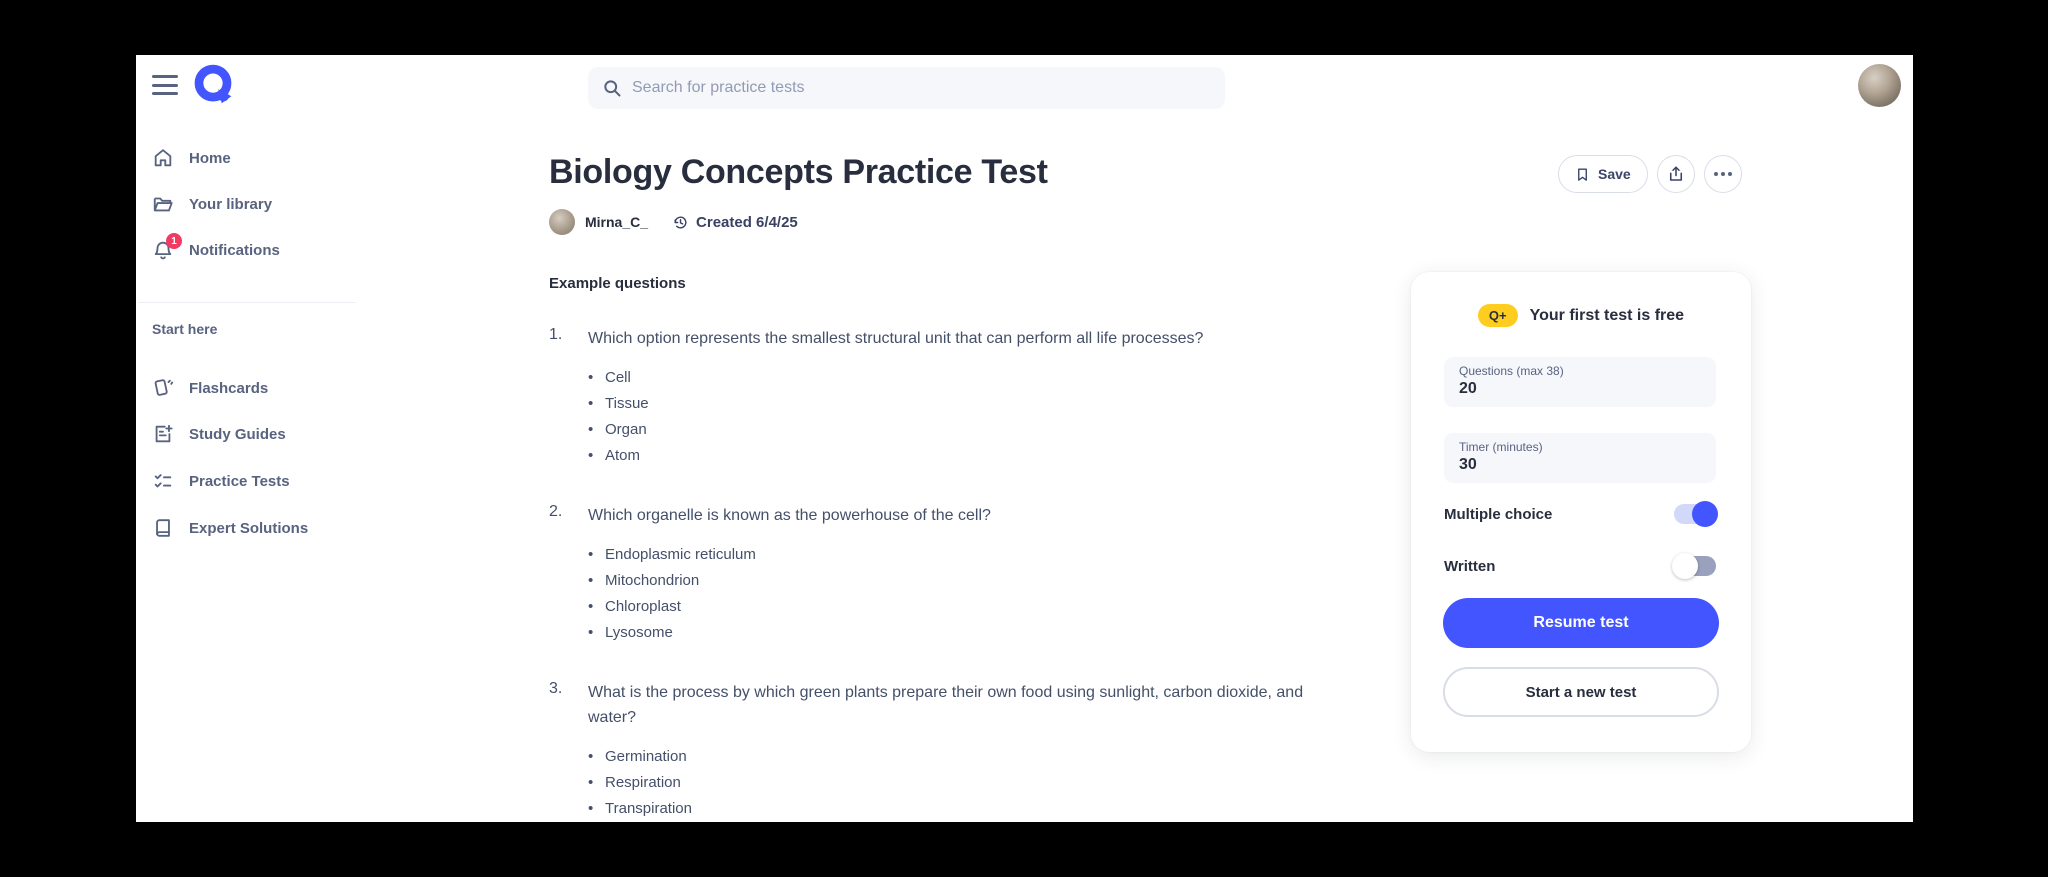  I want to click on qplus-badge: Q+, so click(1497, 315).